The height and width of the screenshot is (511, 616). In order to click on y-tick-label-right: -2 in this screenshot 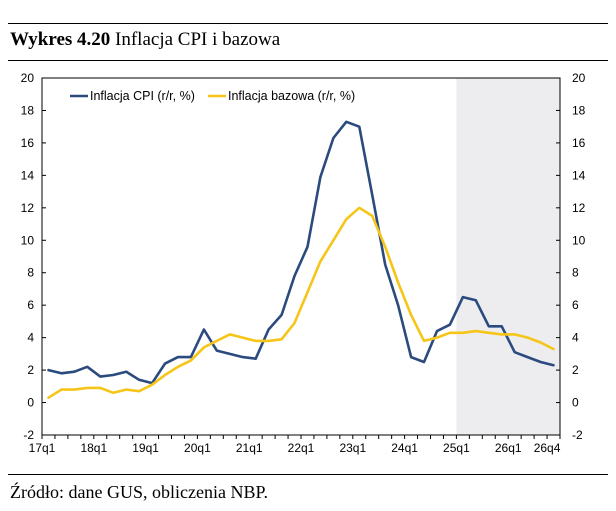, I will do `click(577, 435)`.